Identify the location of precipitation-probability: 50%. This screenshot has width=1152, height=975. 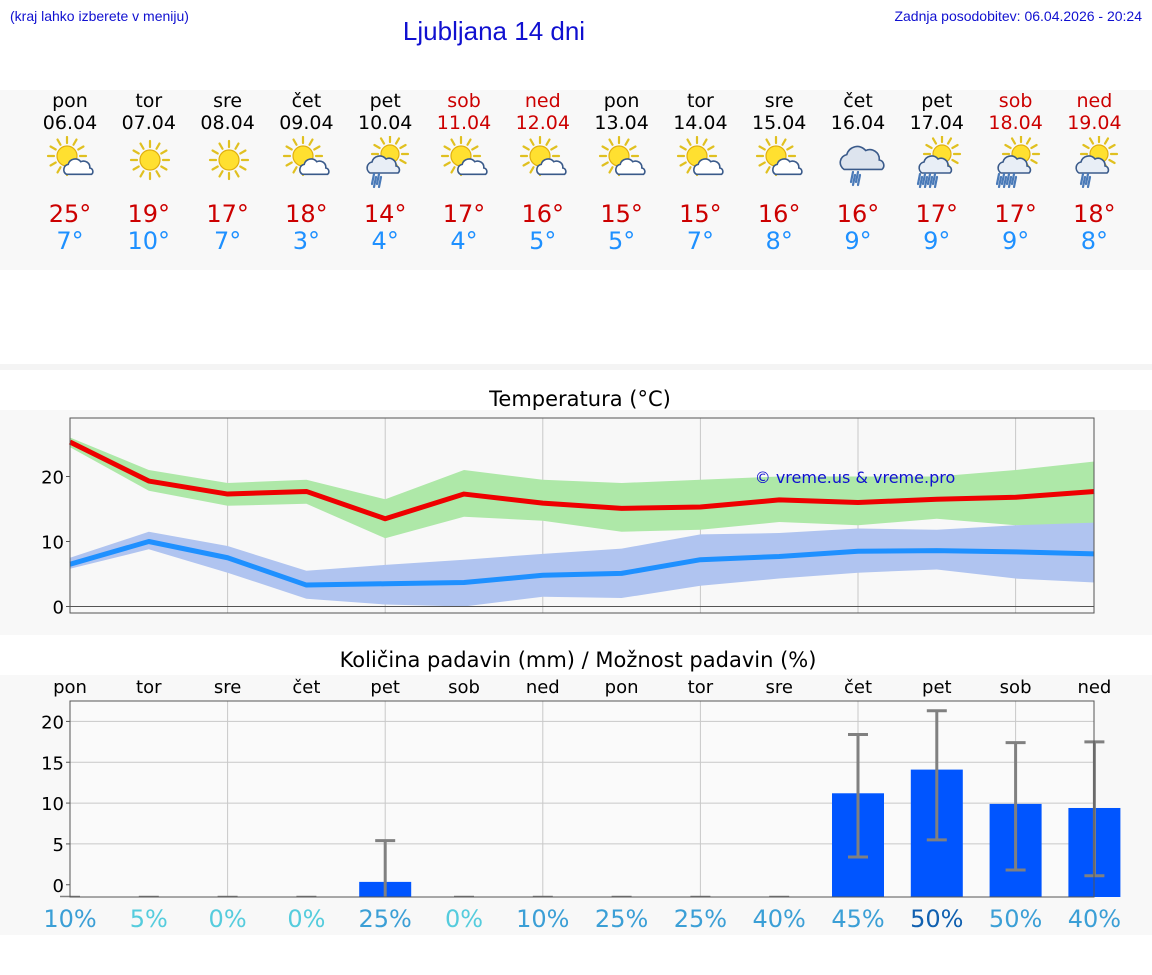
(936, 919).